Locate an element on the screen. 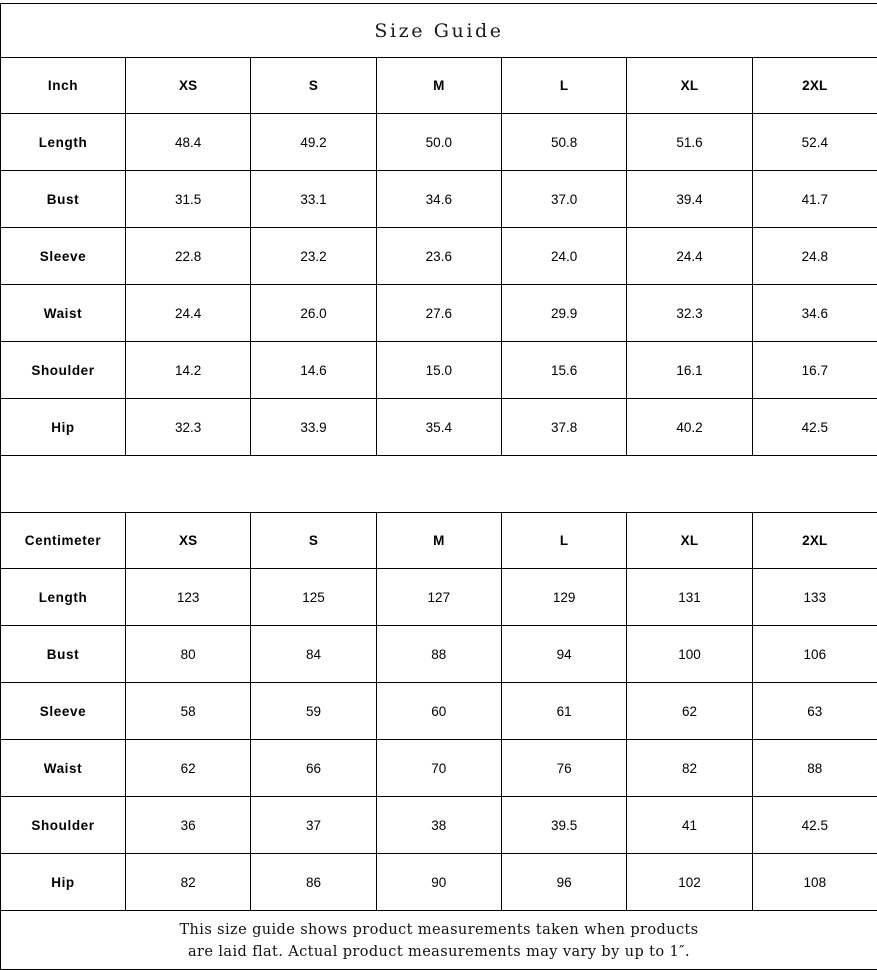 This screenshot has height=970, width=877. measurement-value: 59 is located at coordinates (313, 711).